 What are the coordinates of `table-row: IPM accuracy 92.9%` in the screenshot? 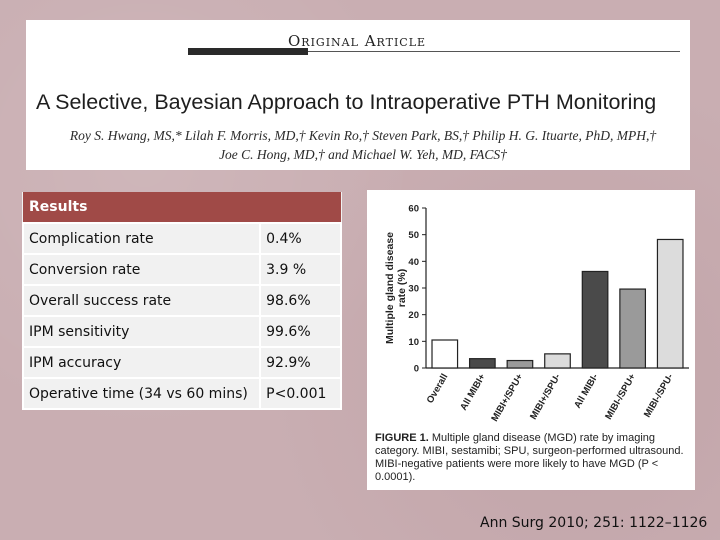 It's located at (181, 362).